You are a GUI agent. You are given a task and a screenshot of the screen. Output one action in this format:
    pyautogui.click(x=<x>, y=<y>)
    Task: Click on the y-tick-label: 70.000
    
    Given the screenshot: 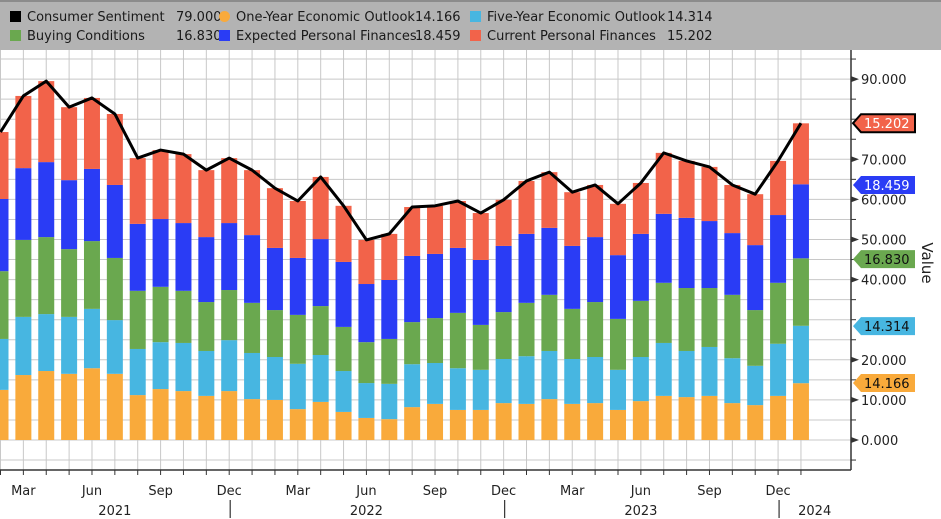 What is the action you would take?
    pyautogui.click(x=884, y=160)
    